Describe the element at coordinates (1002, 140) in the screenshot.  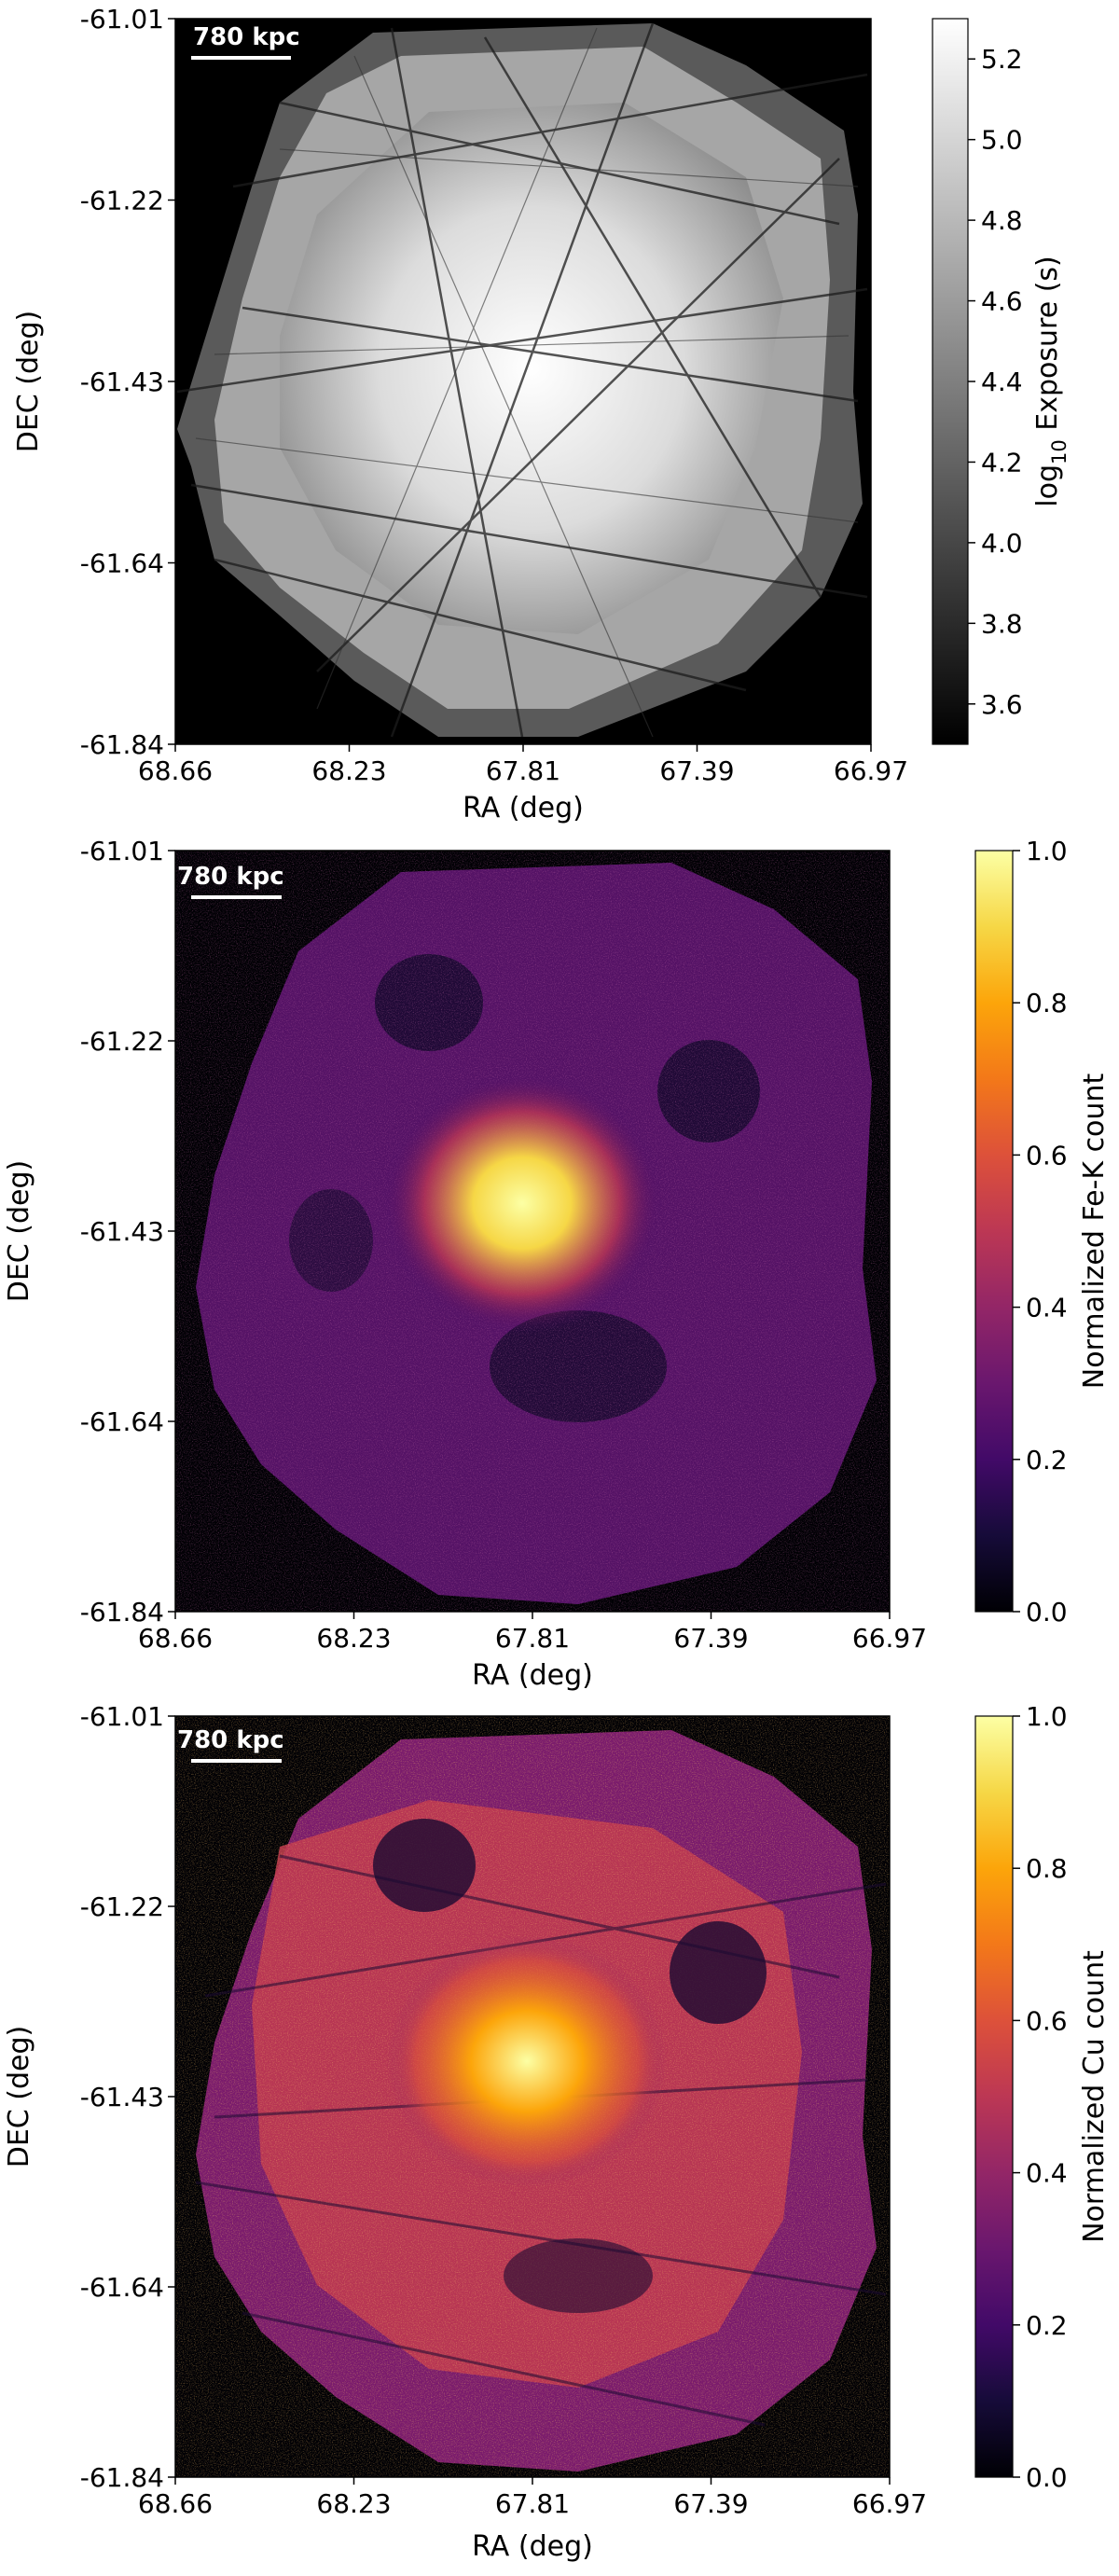
I see `colorbar-tick-label: 5.0` at that location.